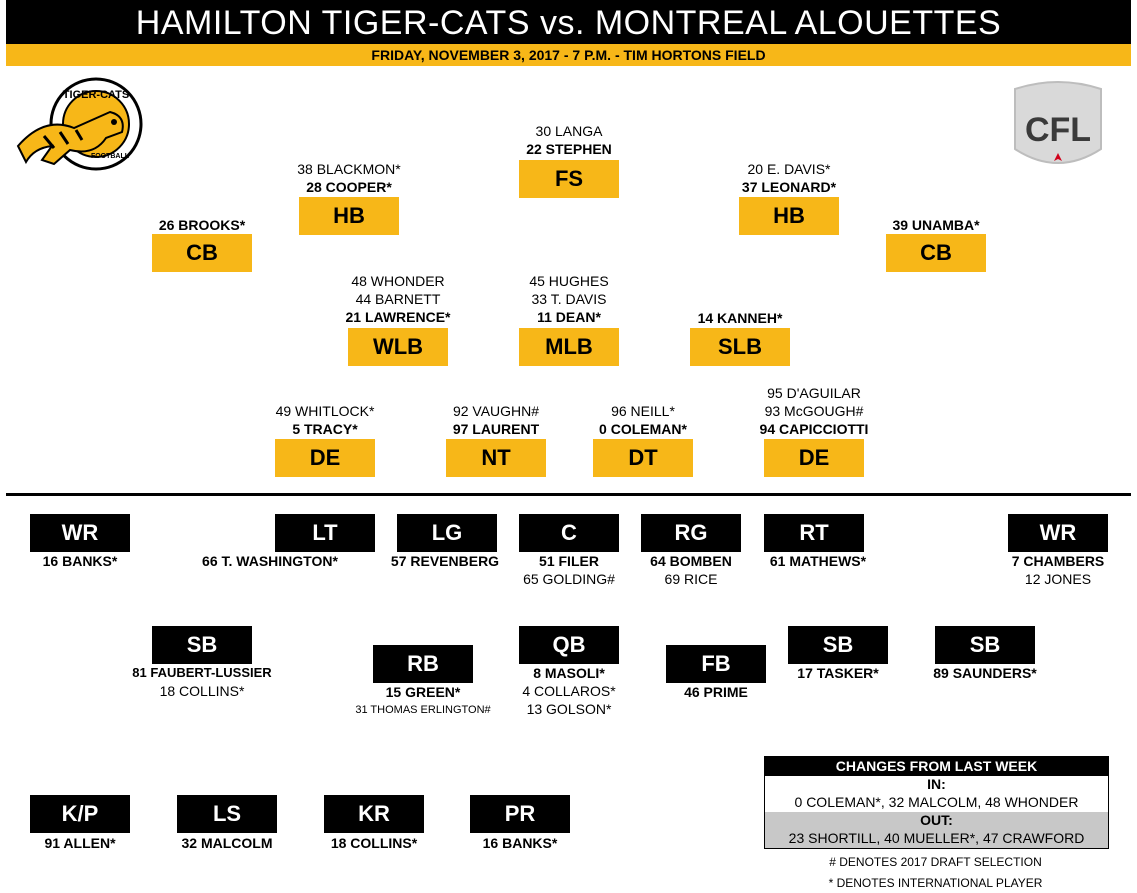  Describe the element at coordinates (202, 682) in the screenshot. I see `sb-left-depth: 81 FAUBERT-LUSSIER 18 COLLINS*` at that location.